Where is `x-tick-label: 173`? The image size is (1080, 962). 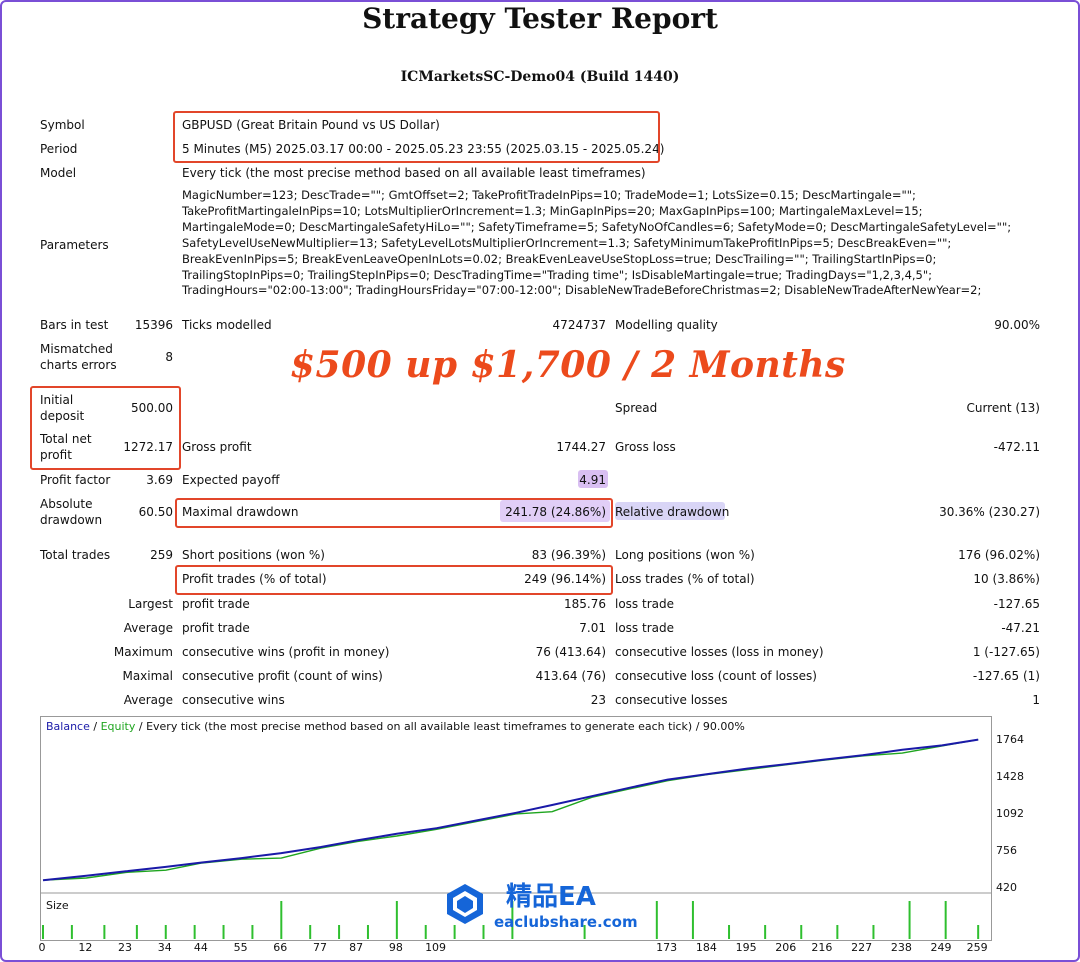 x-tick-label: 173 is located at coordinates (667, 947).